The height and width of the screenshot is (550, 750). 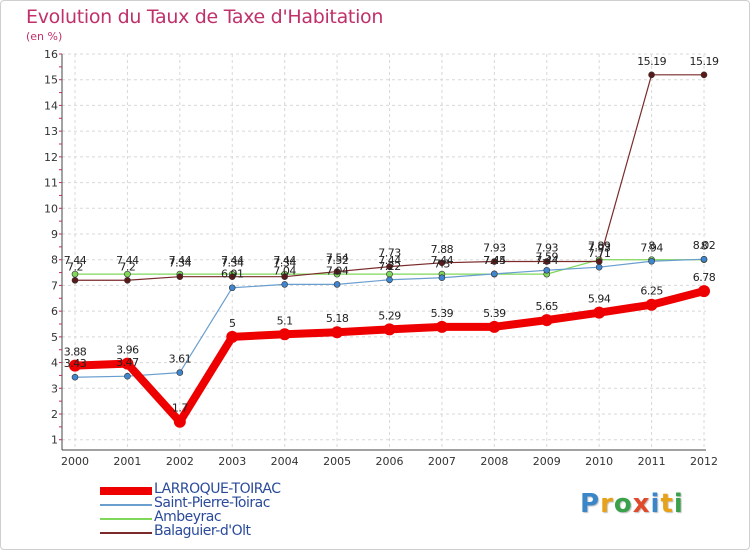 What do you see at coordinates (217, 489) in the screenshot?
I see `legend-label: LARROQUE-TOIRAC` at bounding box center [217, 489].